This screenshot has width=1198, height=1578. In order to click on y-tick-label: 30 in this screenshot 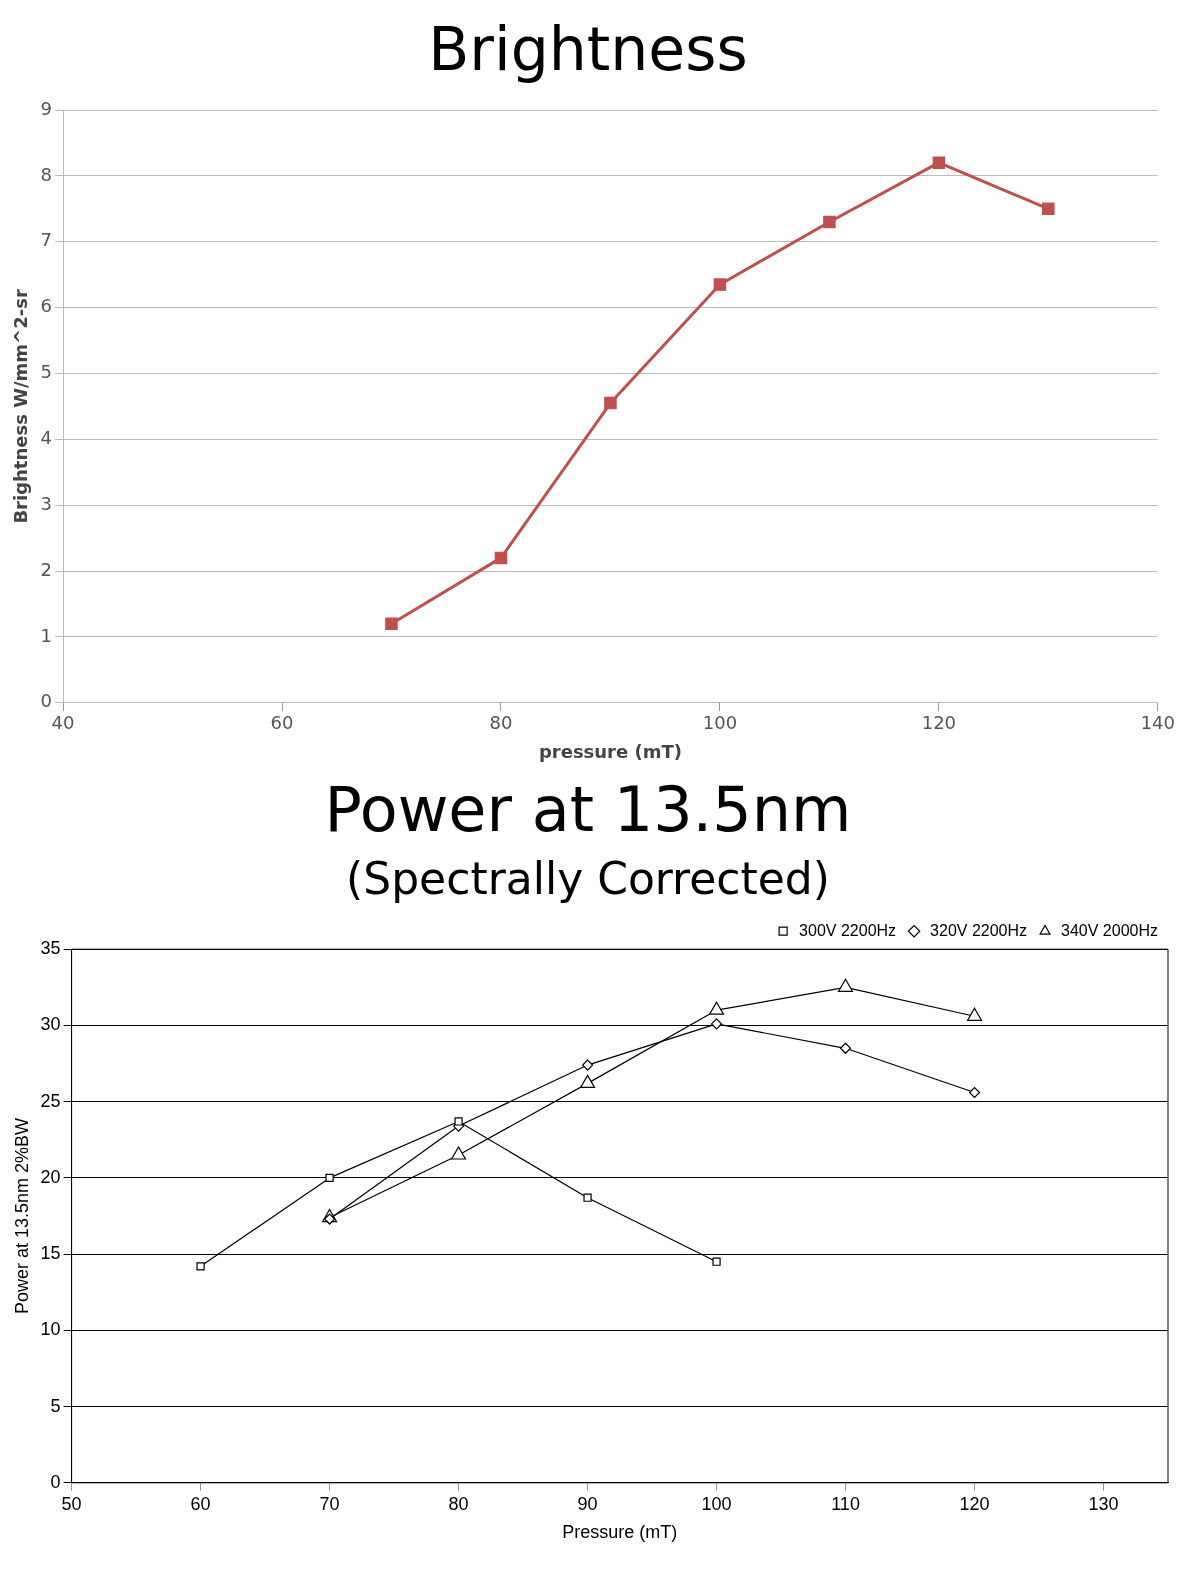, I will do `click(50, 1024)`.